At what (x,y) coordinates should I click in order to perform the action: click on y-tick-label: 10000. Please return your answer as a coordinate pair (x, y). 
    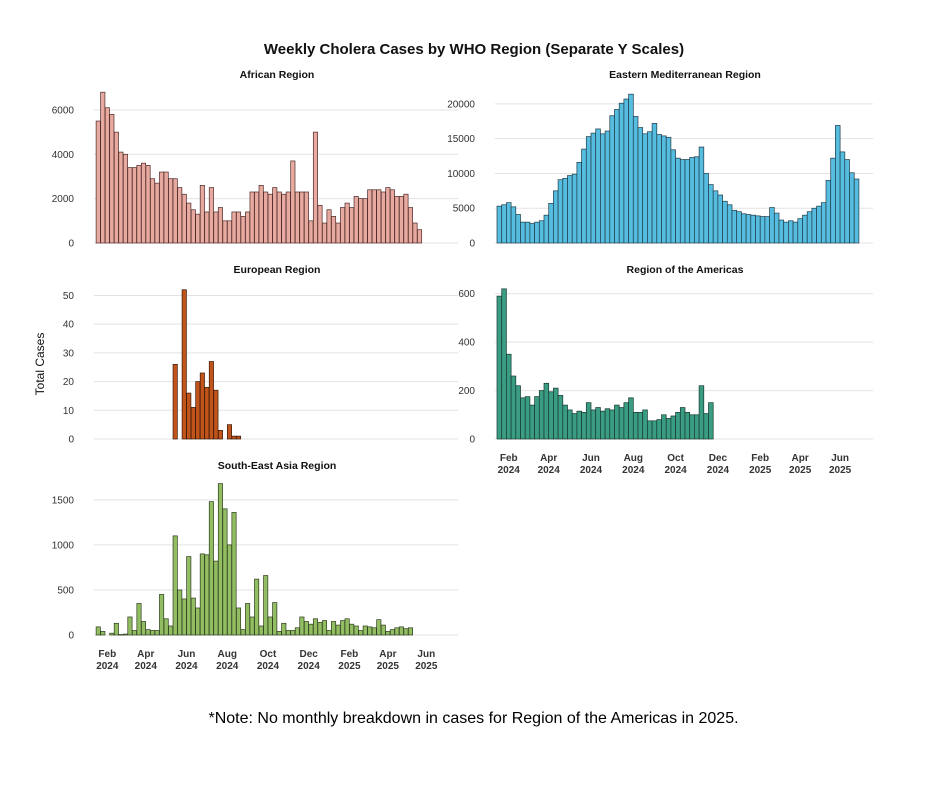
    Looking at the image, I should click on (461, 174).